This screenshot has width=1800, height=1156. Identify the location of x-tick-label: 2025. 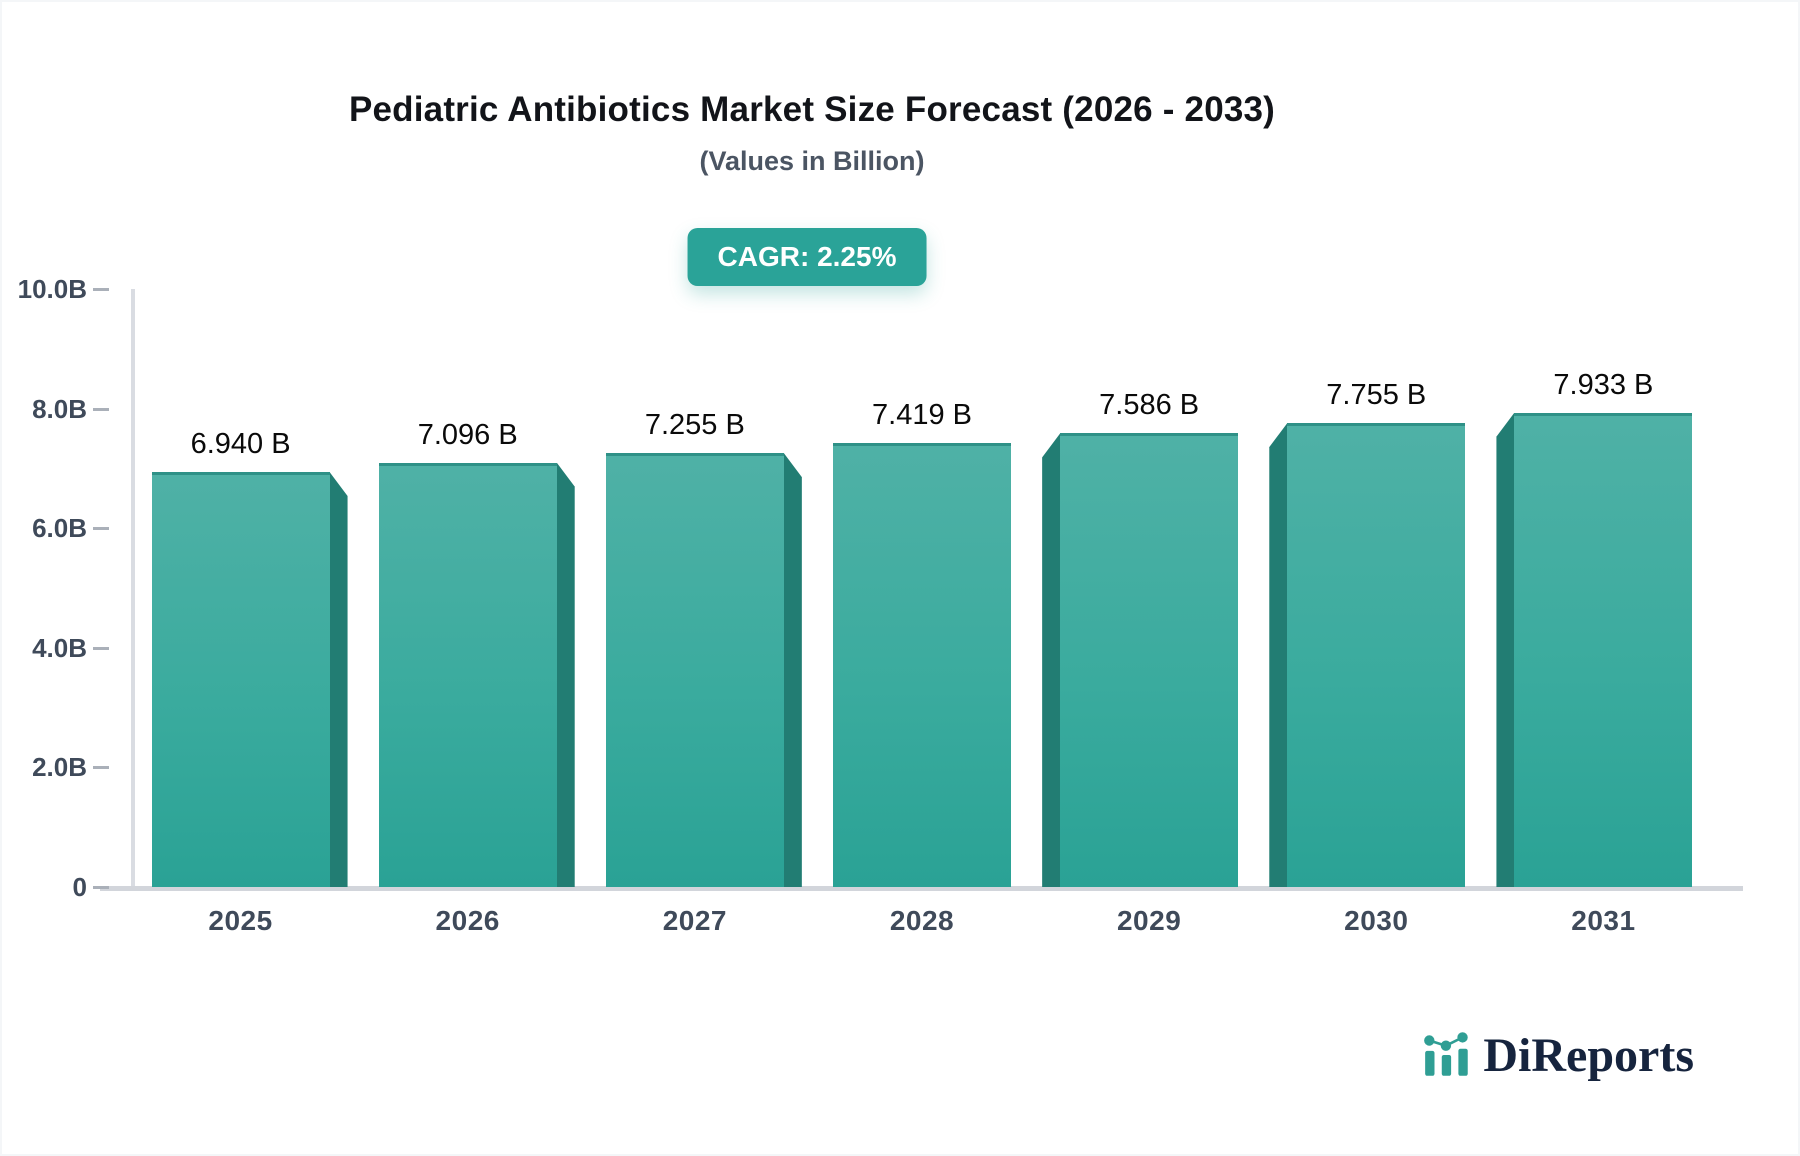
(240, 920).